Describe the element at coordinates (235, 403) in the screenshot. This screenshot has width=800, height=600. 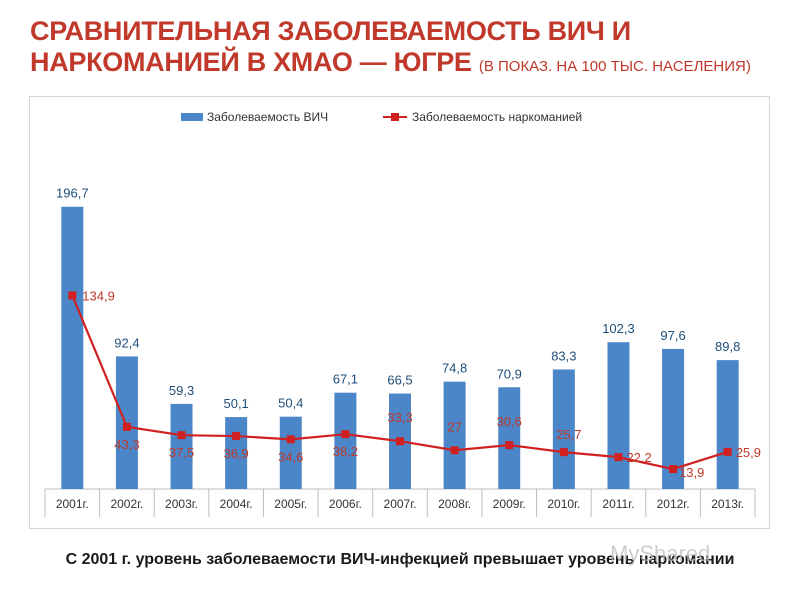
I see `bar-value-label: 50,1` at that location.